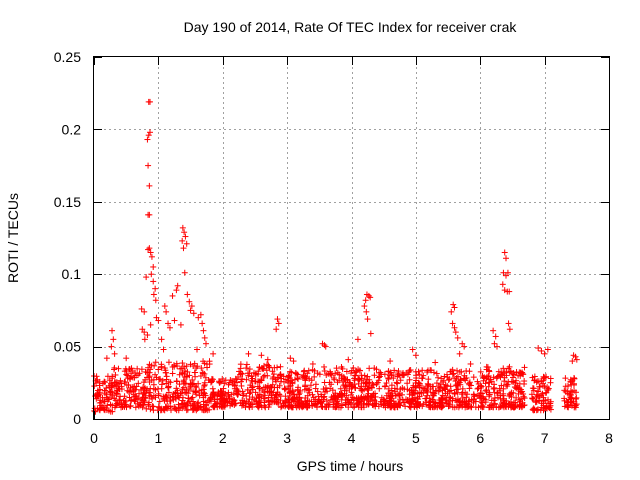  Describe the element at coordinates (158, 438) in the screenshot. I see `x-tick-label: 1` at that location.